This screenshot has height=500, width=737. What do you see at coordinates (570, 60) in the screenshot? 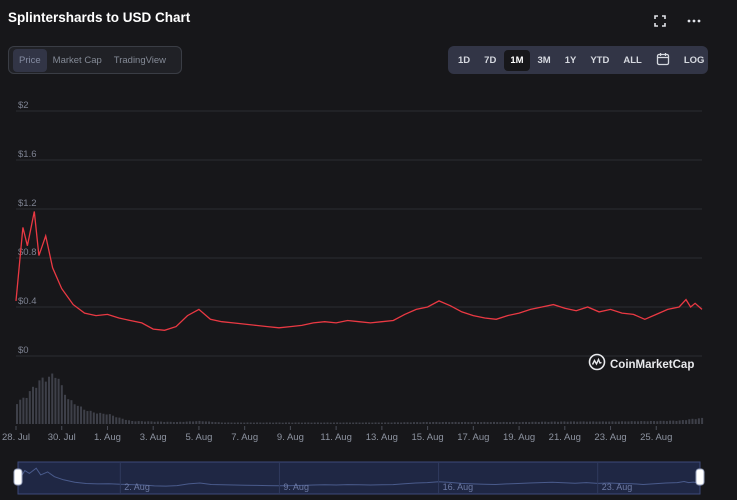
I see `range-1y: 1Y` at bounding box center [570, 60].